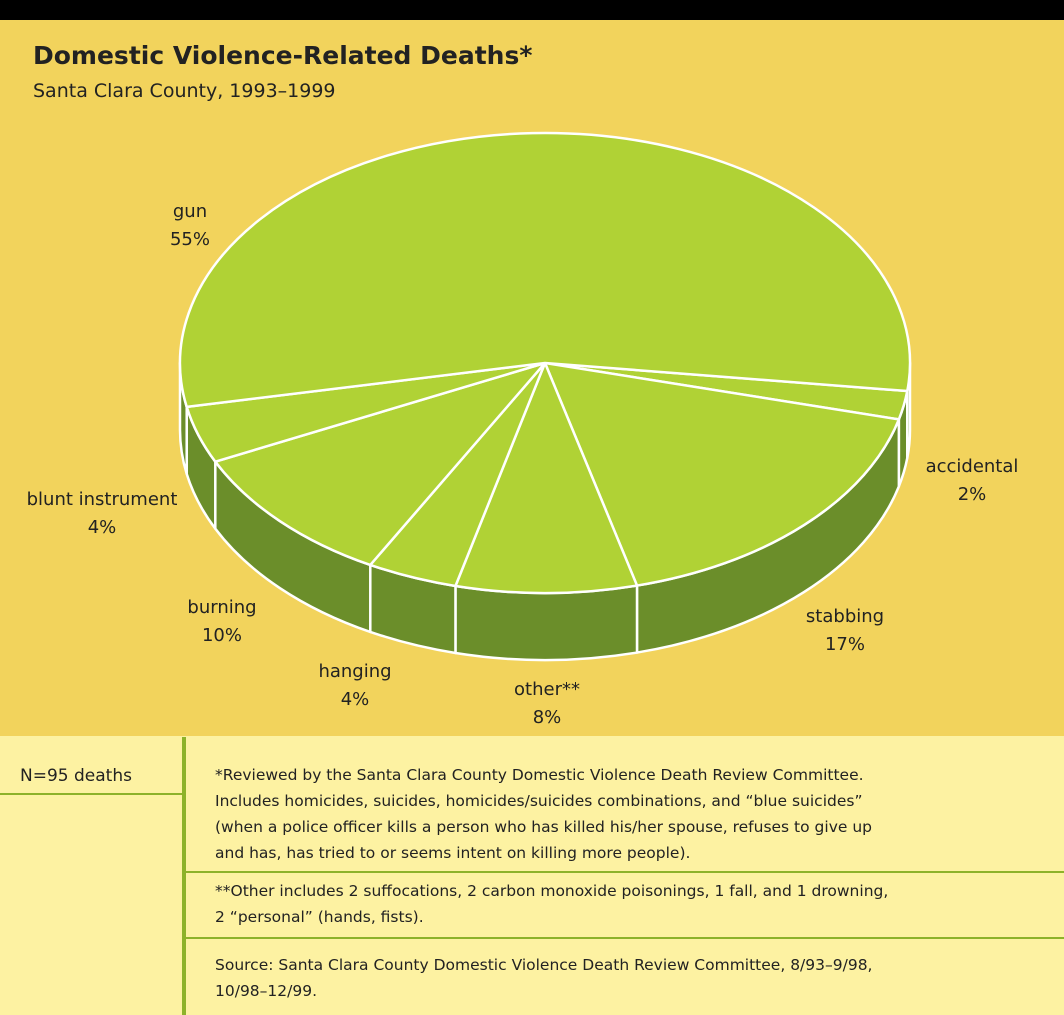 The image size is (1064, 1015). Describe the element at coordinates (972, 494) in the screenshot. I see `slice-value-label: 2%` at that location.